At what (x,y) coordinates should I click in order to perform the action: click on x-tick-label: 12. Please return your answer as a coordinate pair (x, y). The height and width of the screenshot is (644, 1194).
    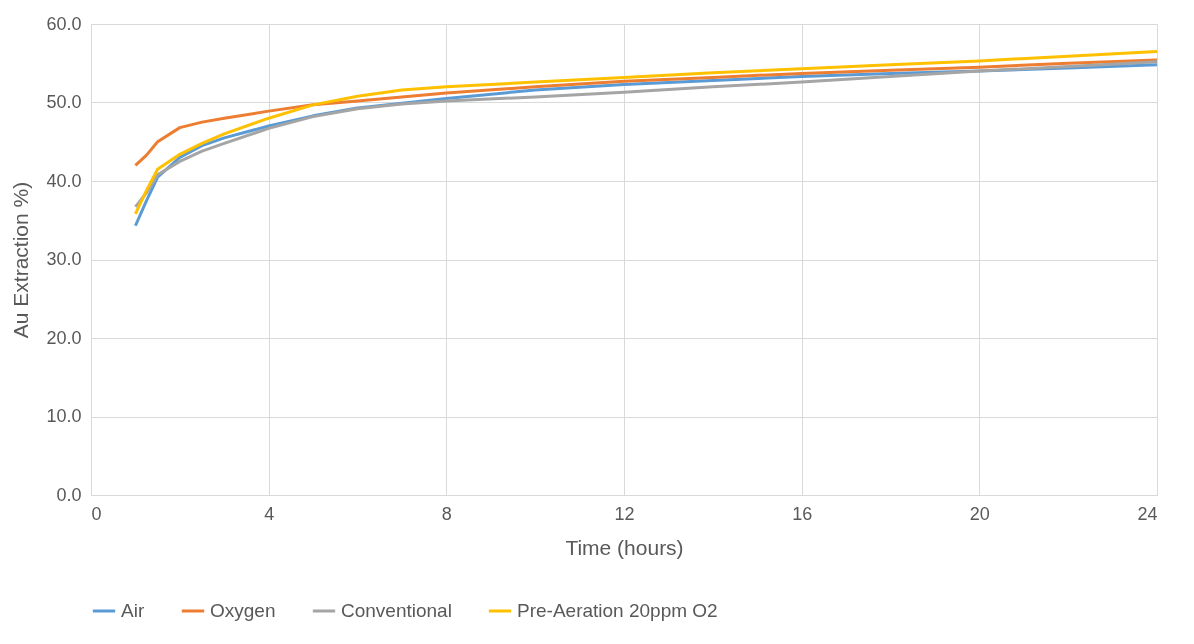
    Looking at the image, I should click on (624, 513).